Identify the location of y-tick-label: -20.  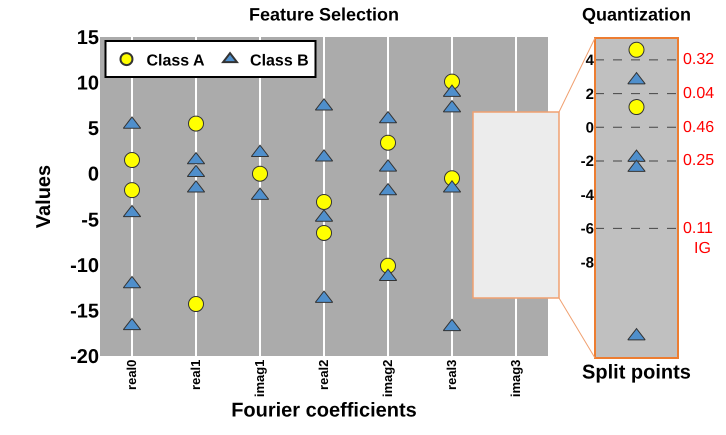
(84, 357).